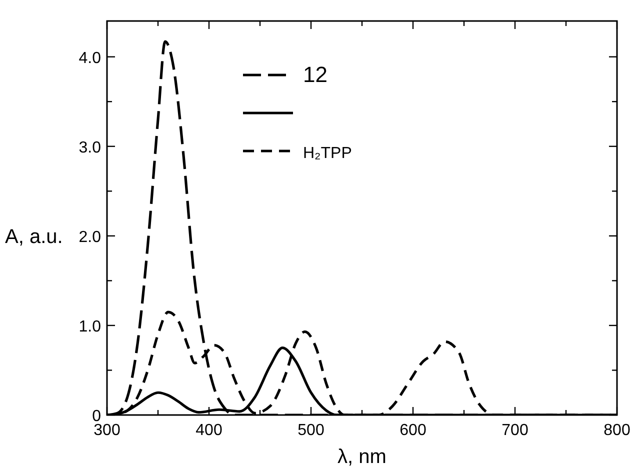 The width and height of the screenshot is (635, 469). Describe the element at coordinates (617, 430) in the screenshot. I see `x-tick-label: 800` at that location.